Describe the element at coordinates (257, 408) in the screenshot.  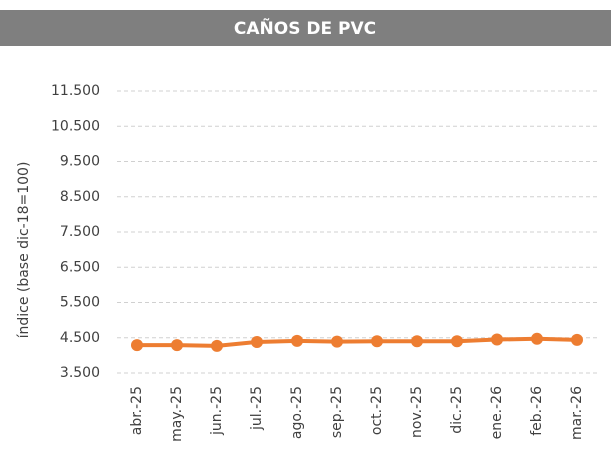
I see `x-tick-label: jul.-25` at that location.